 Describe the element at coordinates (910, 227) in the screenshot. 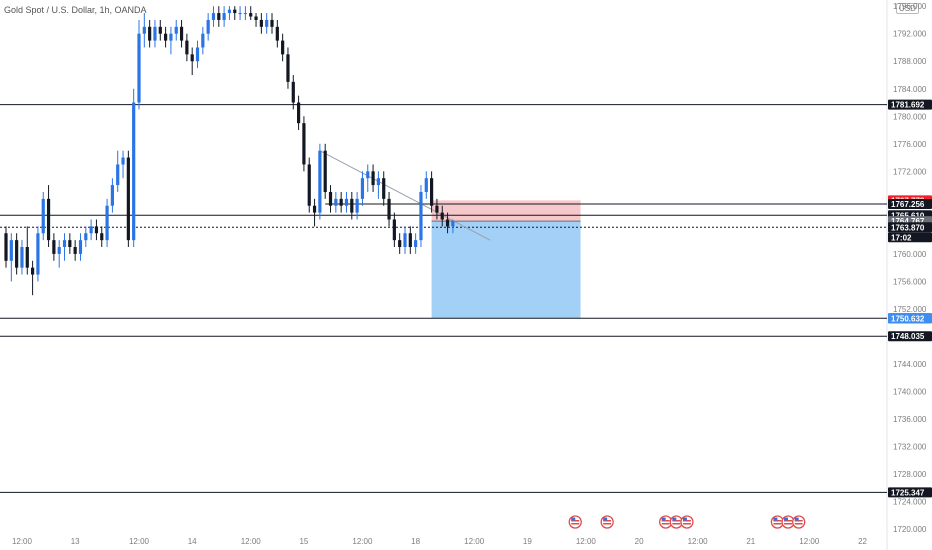

I see `last-price-label-bg` at that location.